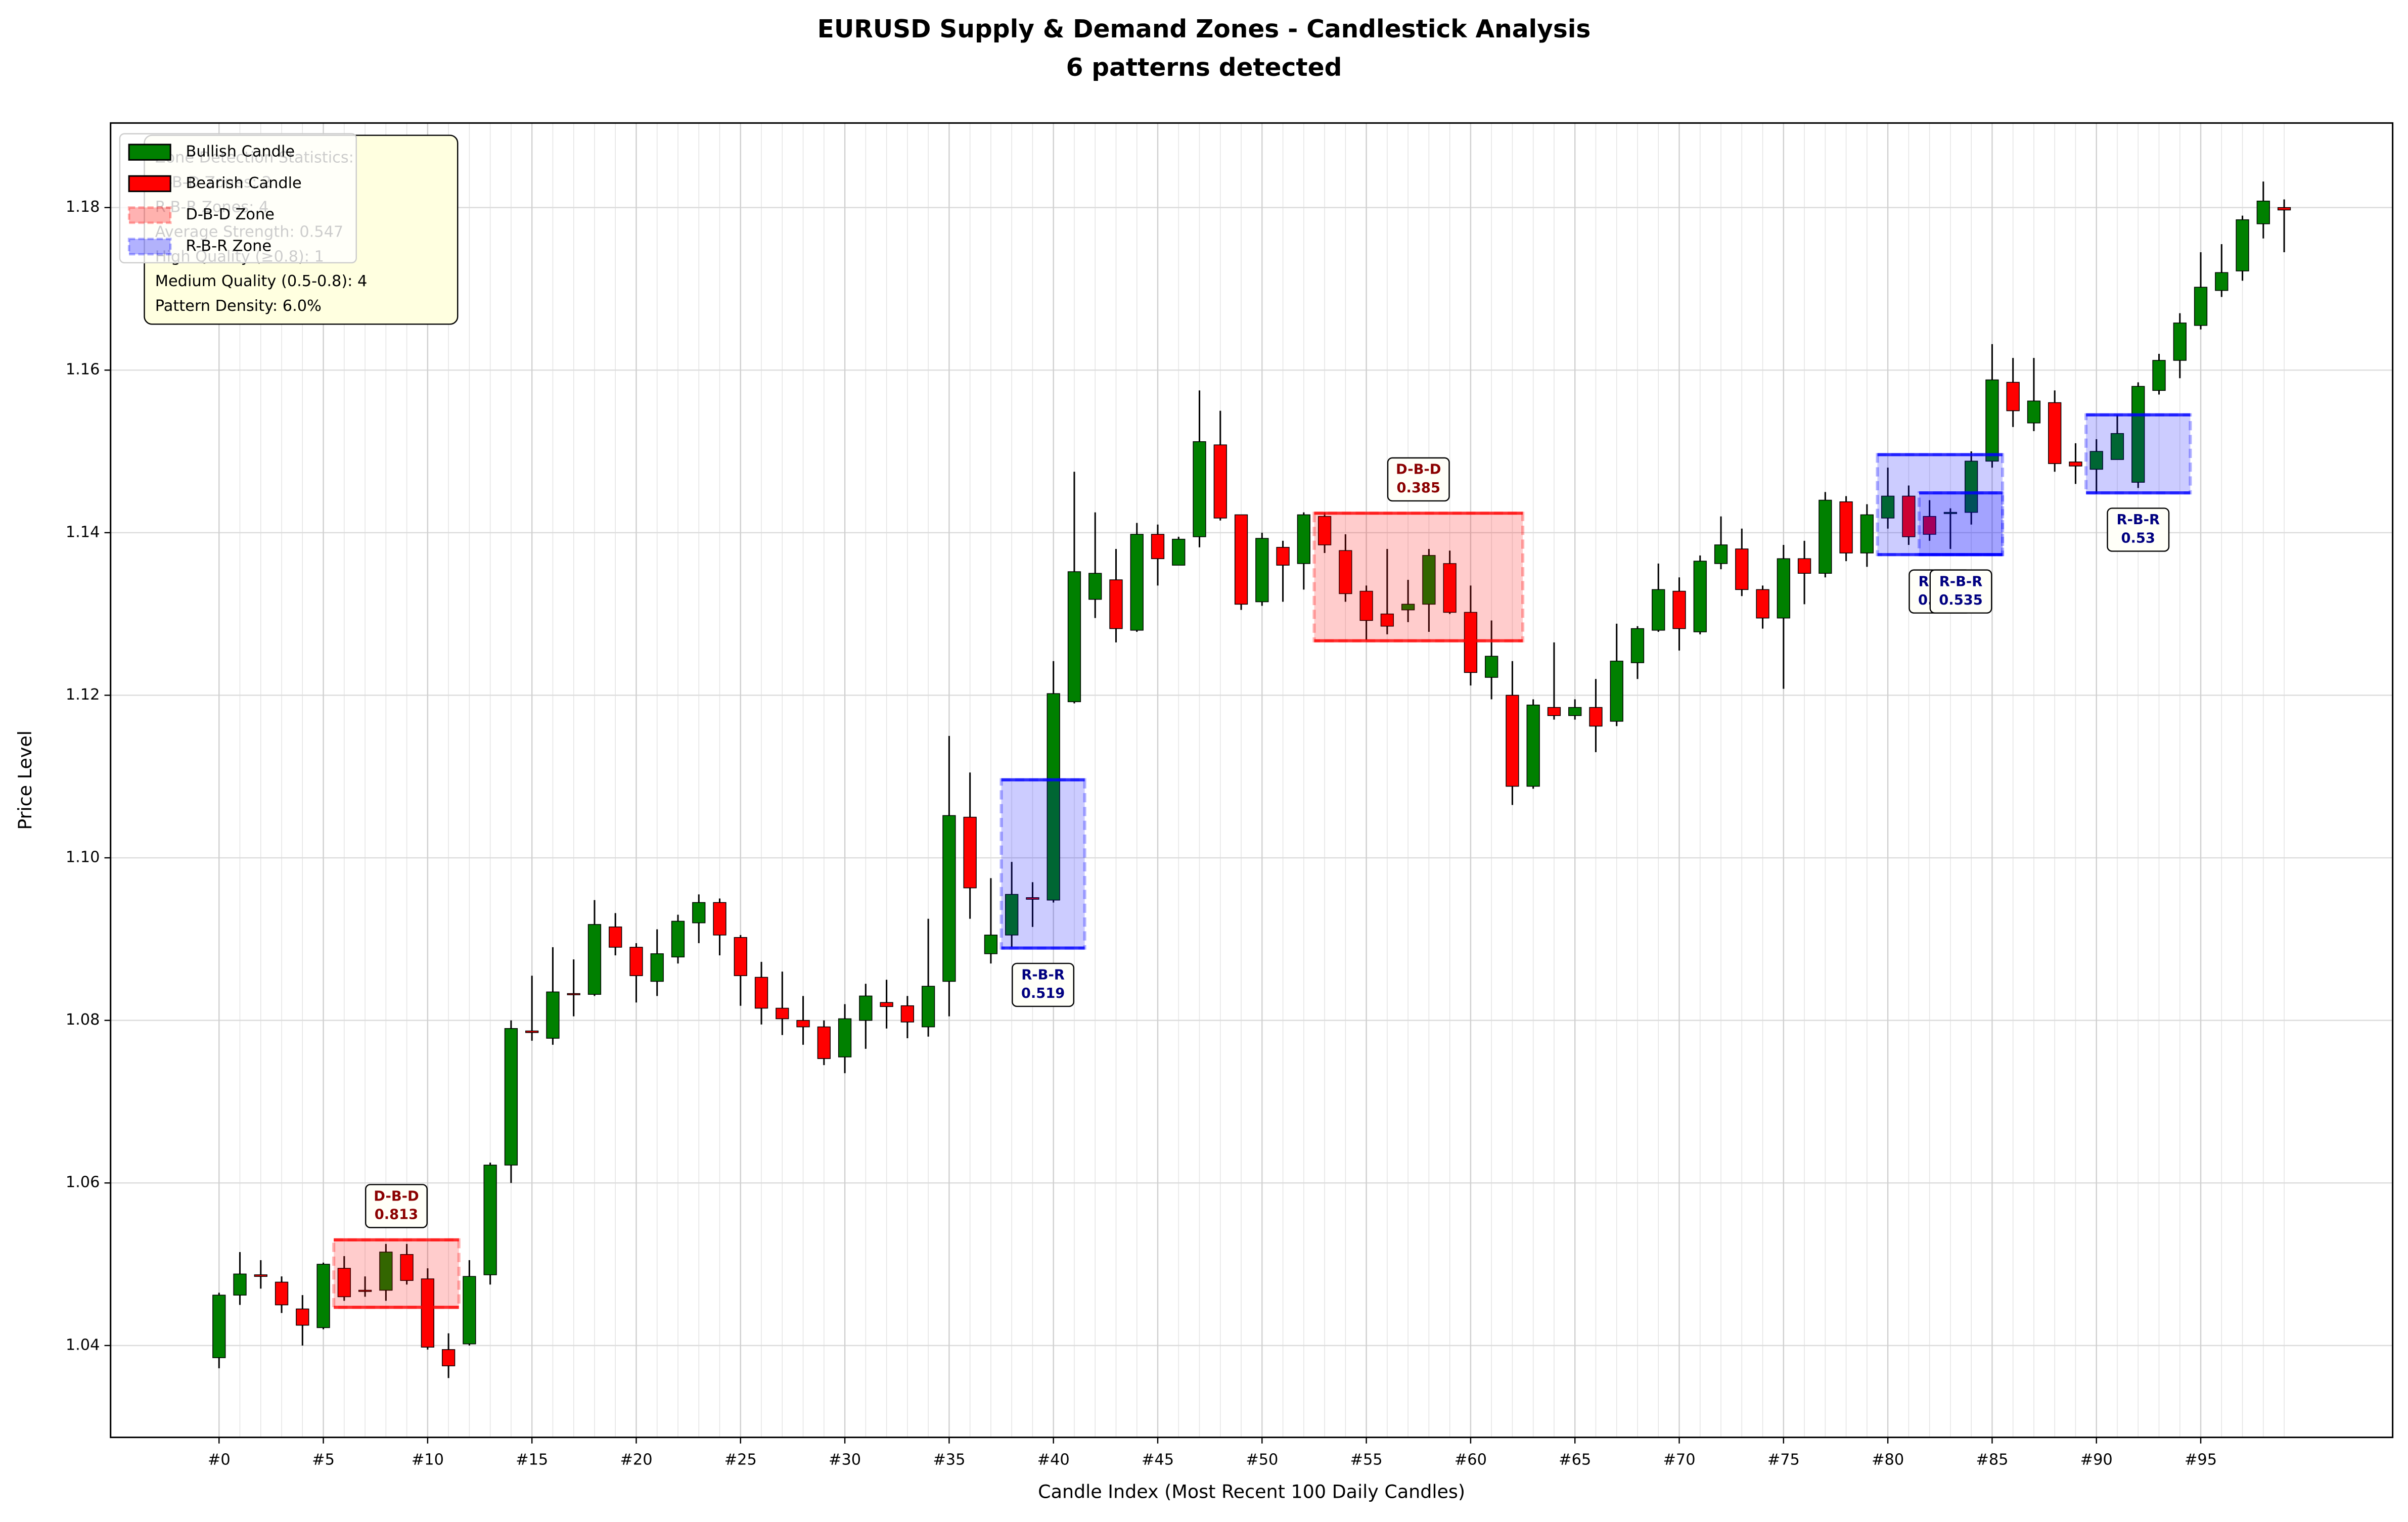 Image resolution: width=2408 pixels, height=1522 pixels. I want to click on x-tick-label: #0, so click(219, 1460).